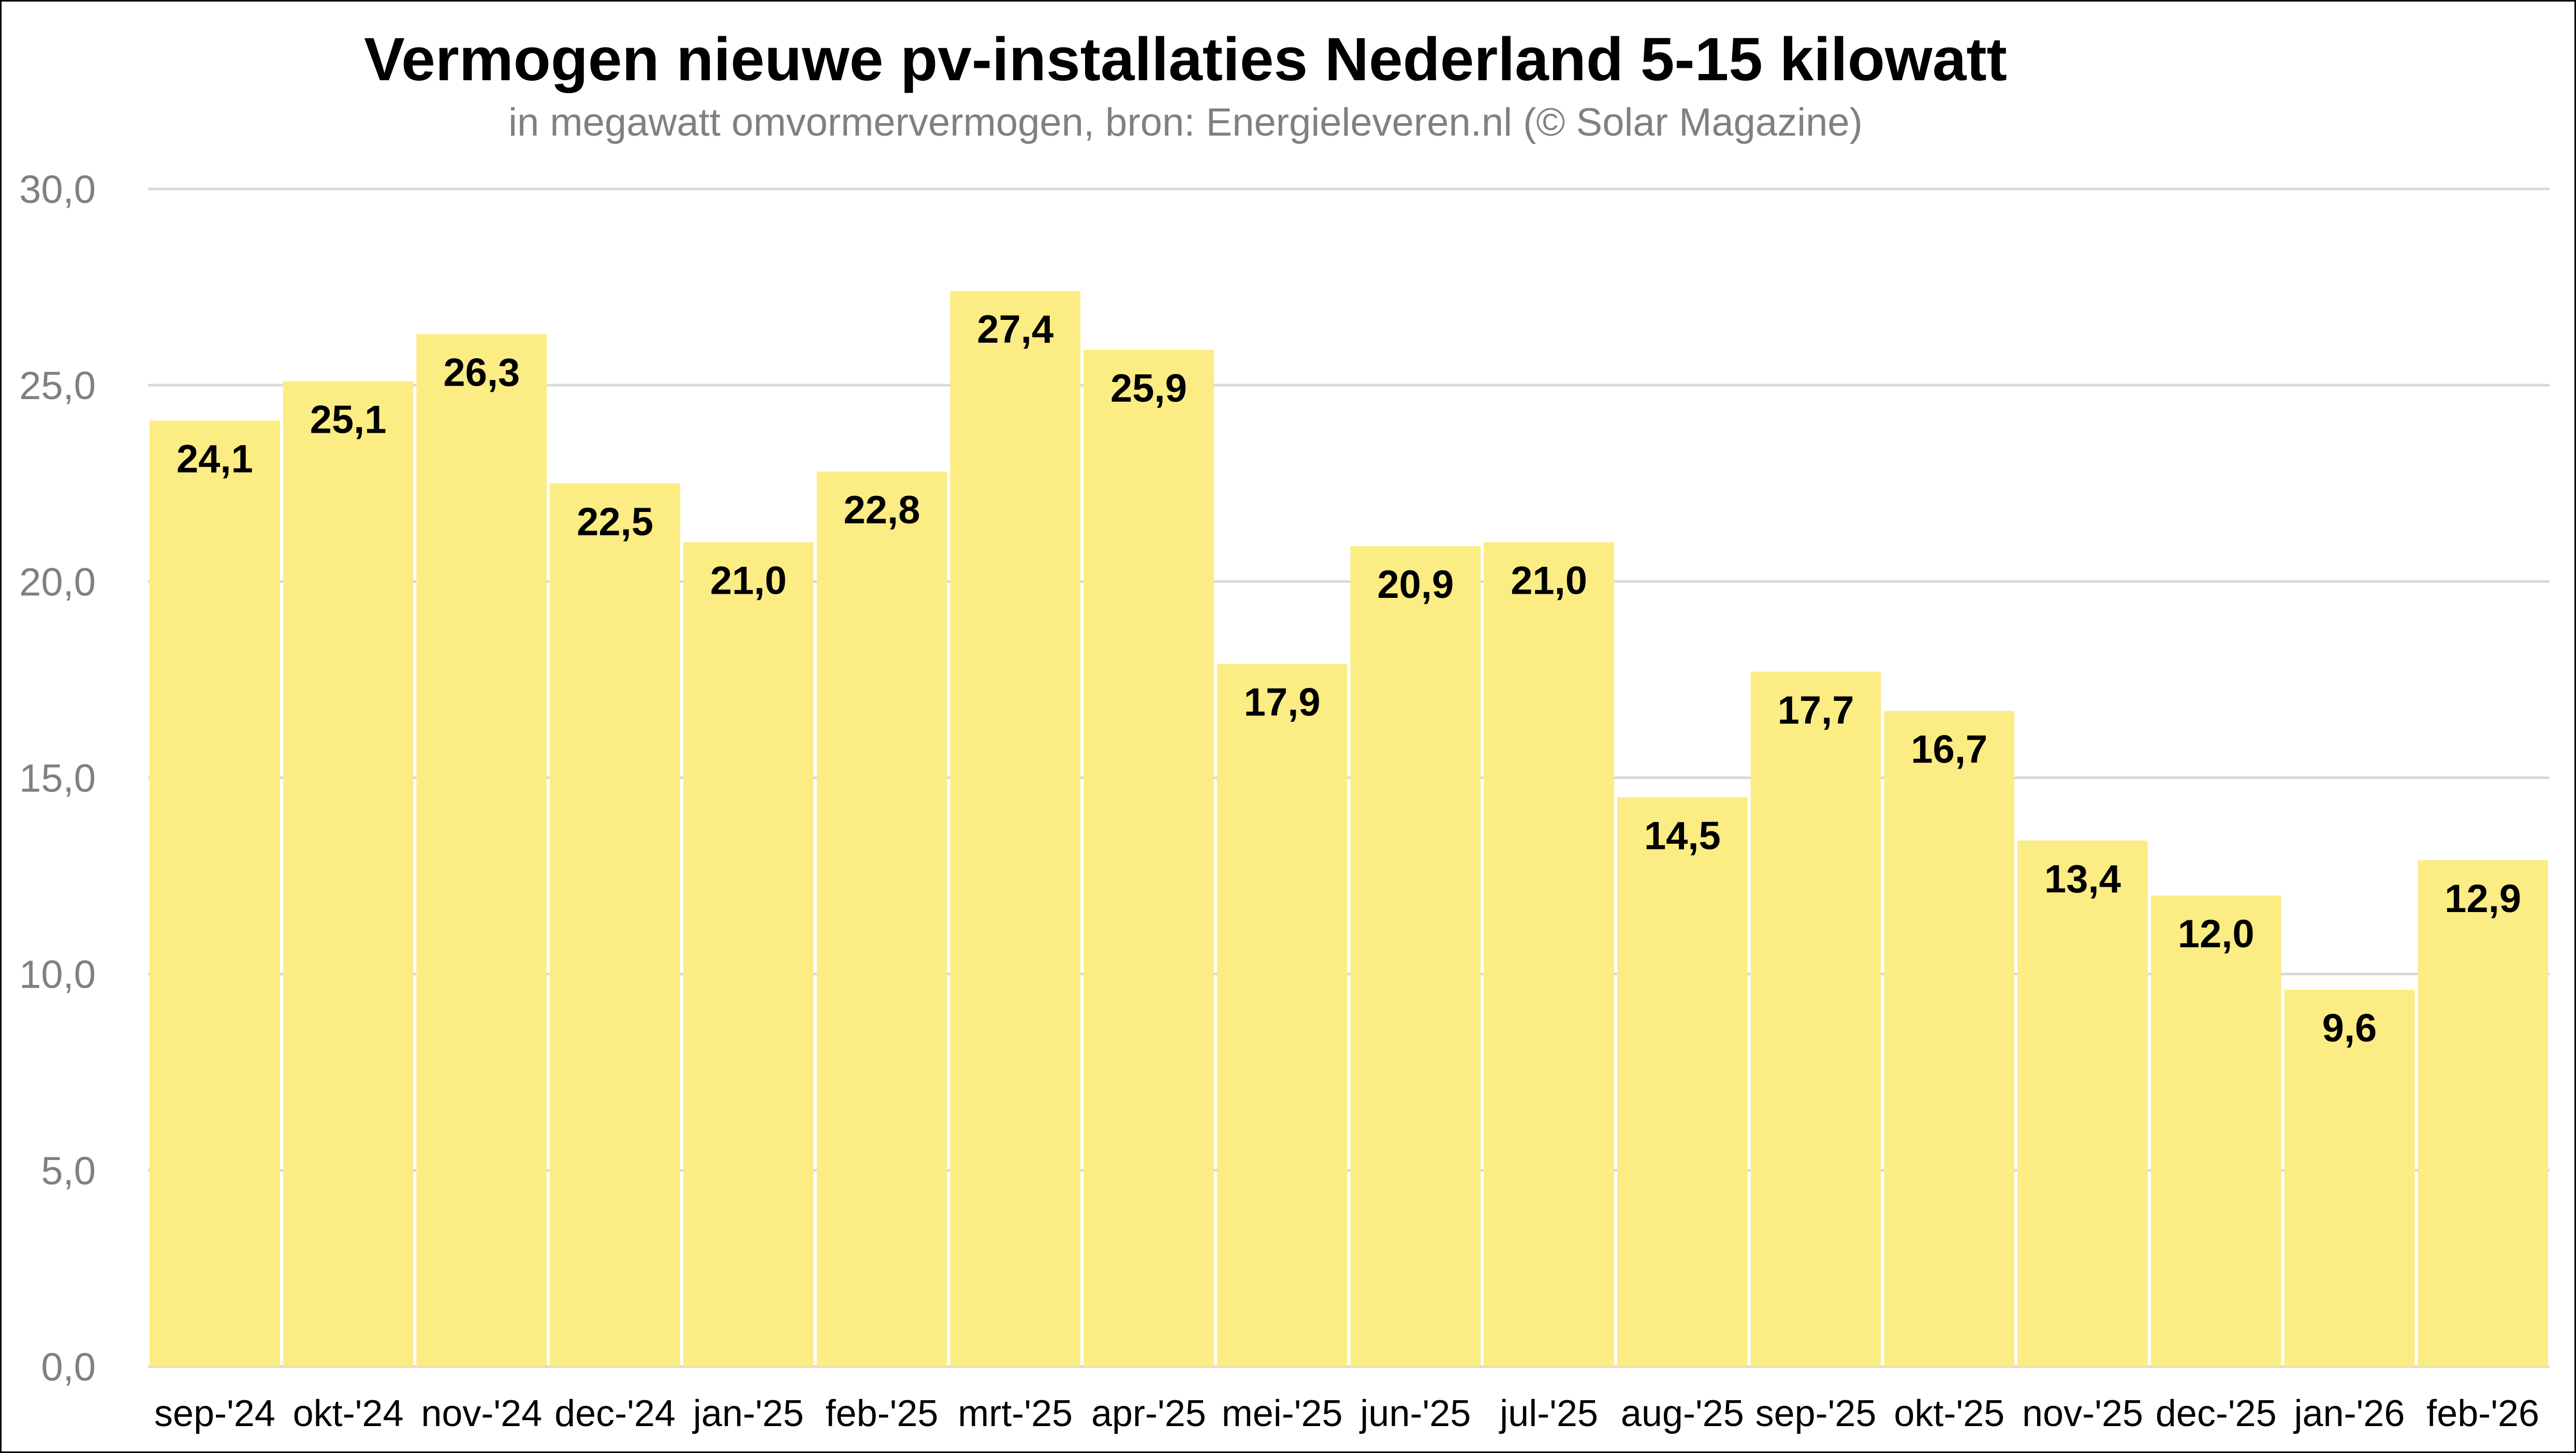 The width and height of the screenshot is (2576, 1453). Describe the element at coordinates (58, 386) in the screenshot. I see `y-tick-label: 25,0` at that location.